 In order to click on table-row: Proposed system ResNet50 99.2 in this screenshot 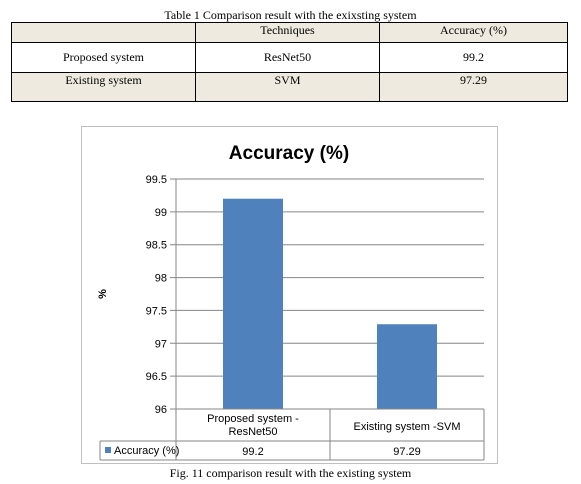, I will do `click(289, 57)`.